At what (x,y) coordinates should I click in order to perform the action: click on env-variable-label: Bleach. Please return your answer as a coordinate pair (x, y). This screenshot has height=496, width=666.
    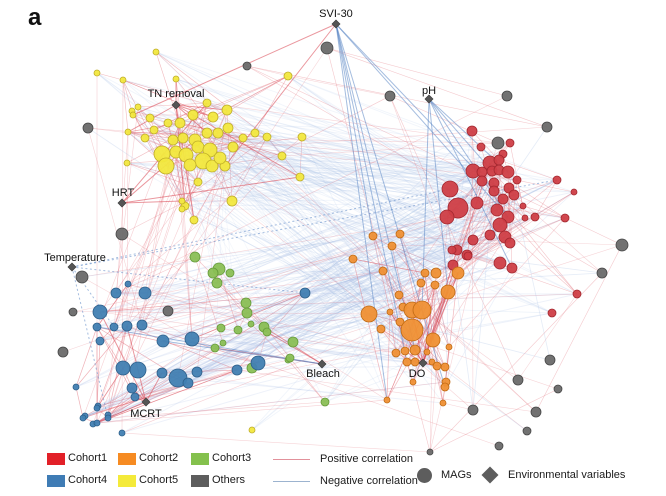
    Looking at the image, I should click on (323, 374).